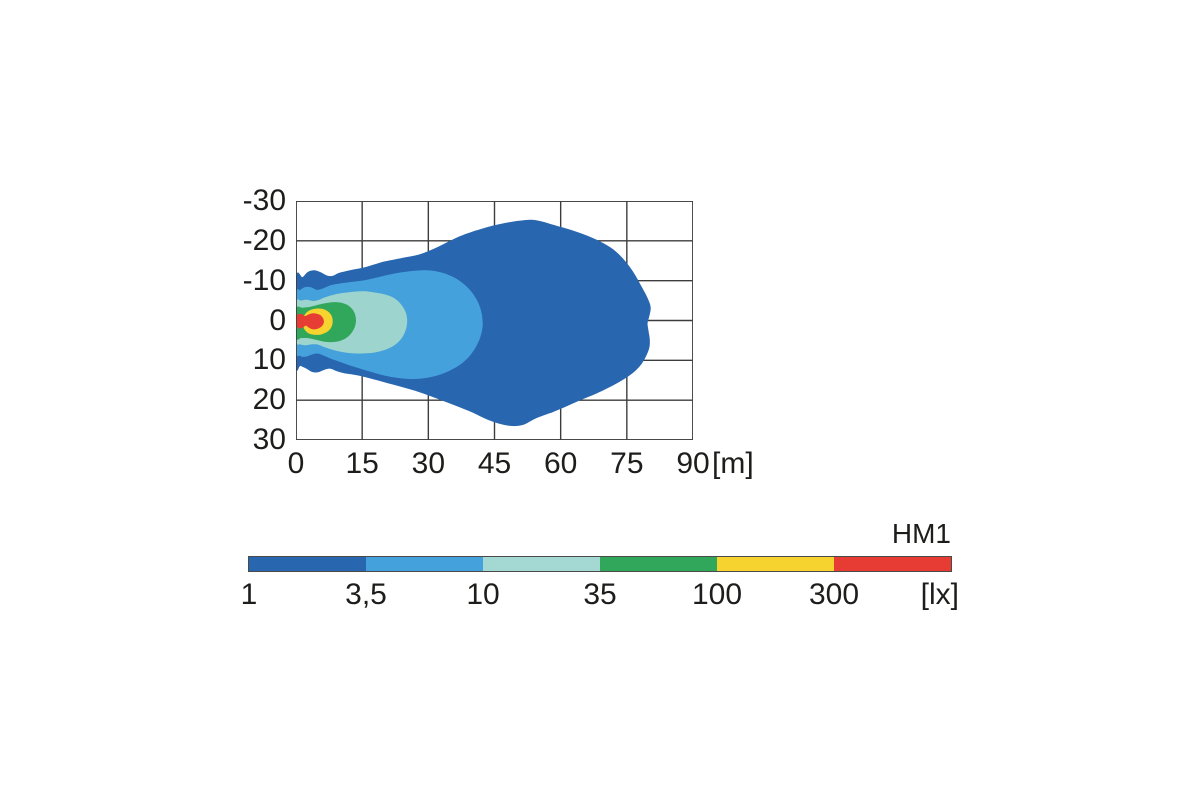 The width and height of the screenshot is (1200, 800). I want to click on x-tick-label: 15, so click(362, 463).